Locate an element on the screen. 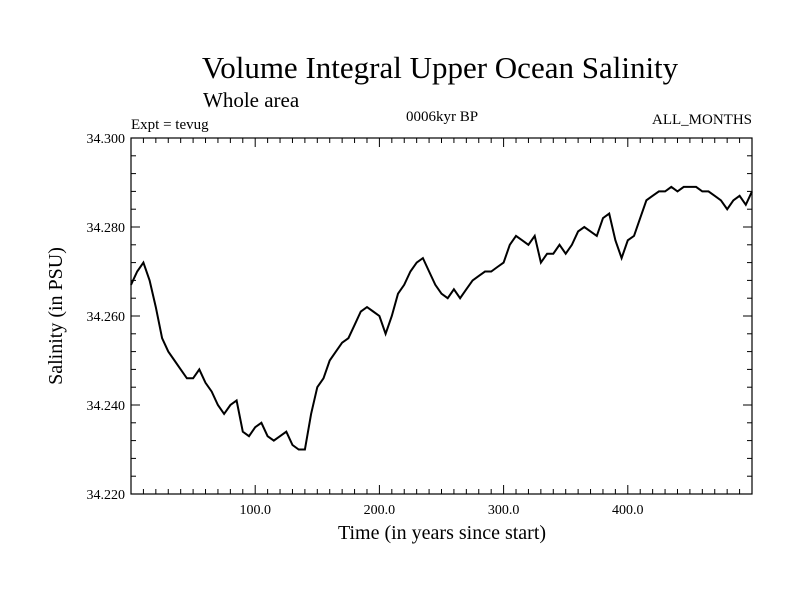 Image resolution: width=800 pixels, height=600 pixels. y-tick-label: 34.300 is located at coordinates (106, 139).